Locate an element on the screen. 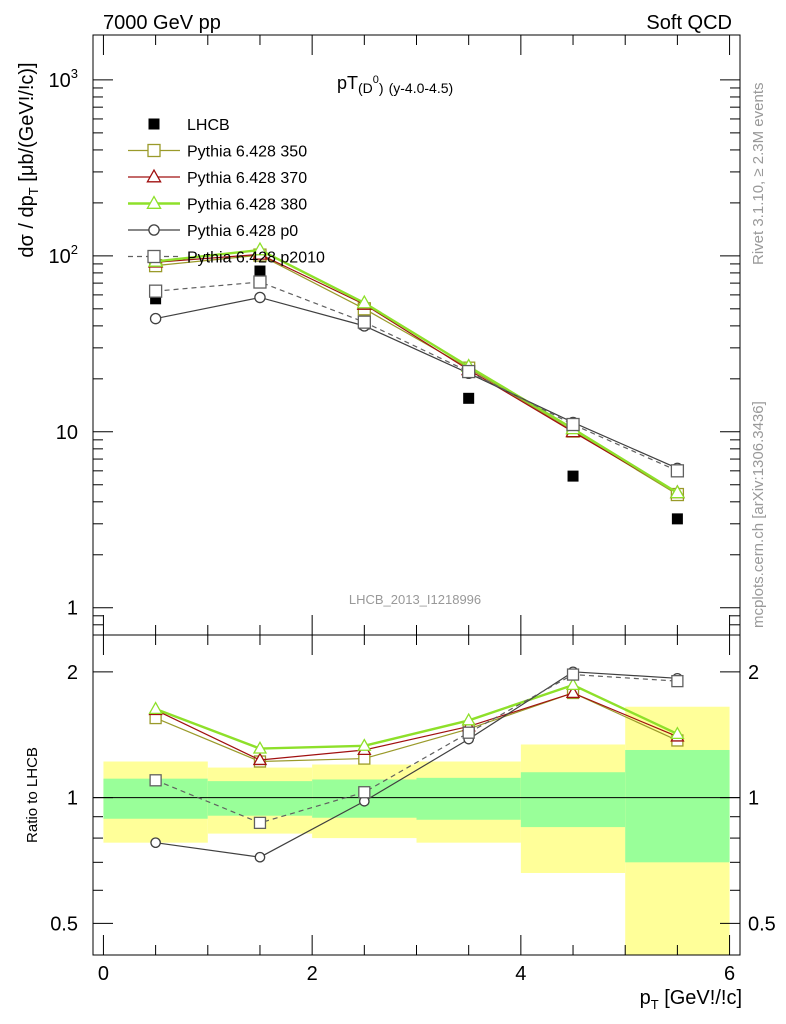 This screenshot has width=786, height=1024. legend-label-lhcb: LHCB is located at coordinates (208, 125).